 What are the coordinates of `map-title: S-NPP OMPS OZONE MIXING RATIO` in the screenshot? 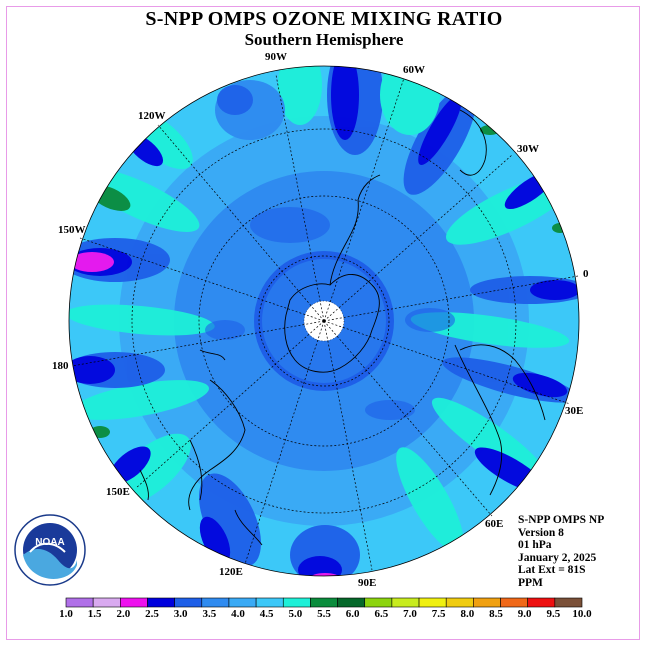 It's located at (324, 19).